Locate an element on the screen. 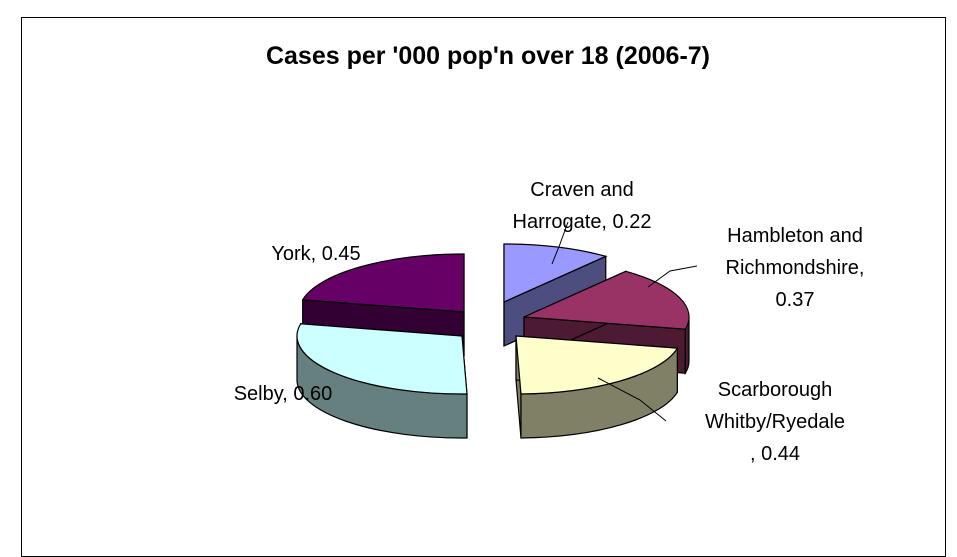 The width and height of the screenshot is (957, 557). data-label: Hambleton and Richmondshire, 0.37 is located at coordinates (795, 268).